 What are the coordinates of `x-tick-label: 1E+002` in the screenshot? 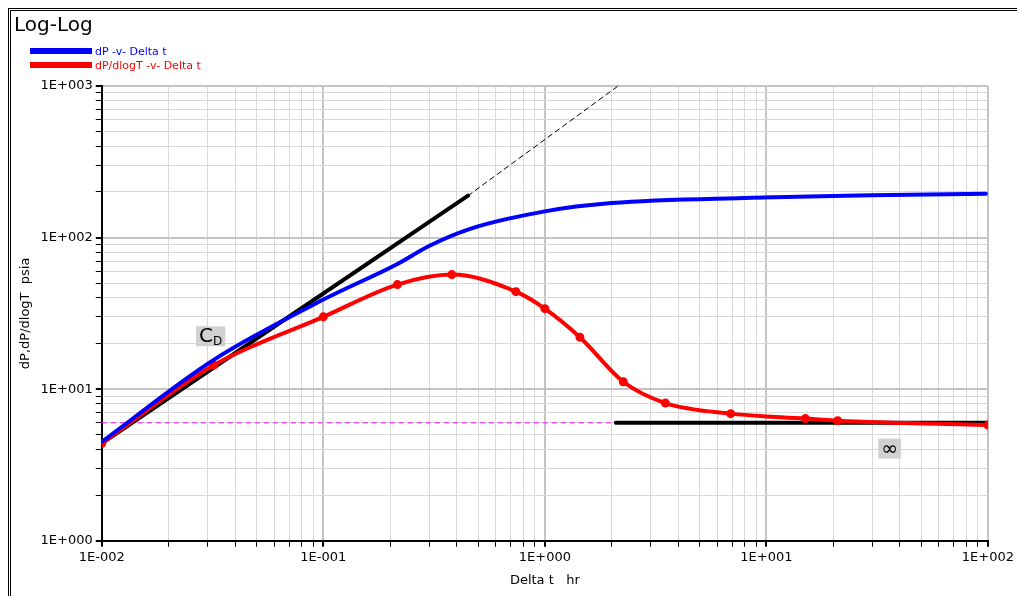 It's located at (988, 556).